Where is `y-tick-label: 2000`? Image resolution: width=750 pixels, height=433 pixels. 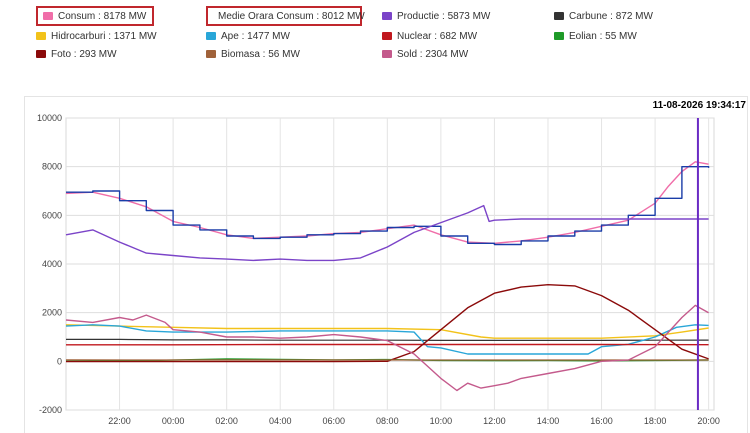
y-tick-label: 2000 is located at coordinates (52, 313).